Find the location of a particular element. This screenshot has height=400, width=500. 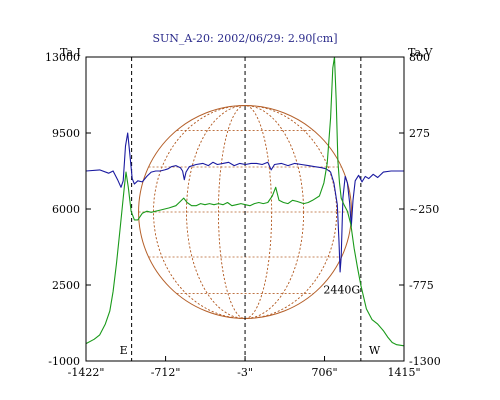

solar-meridian is located at coordinates (245, 212).